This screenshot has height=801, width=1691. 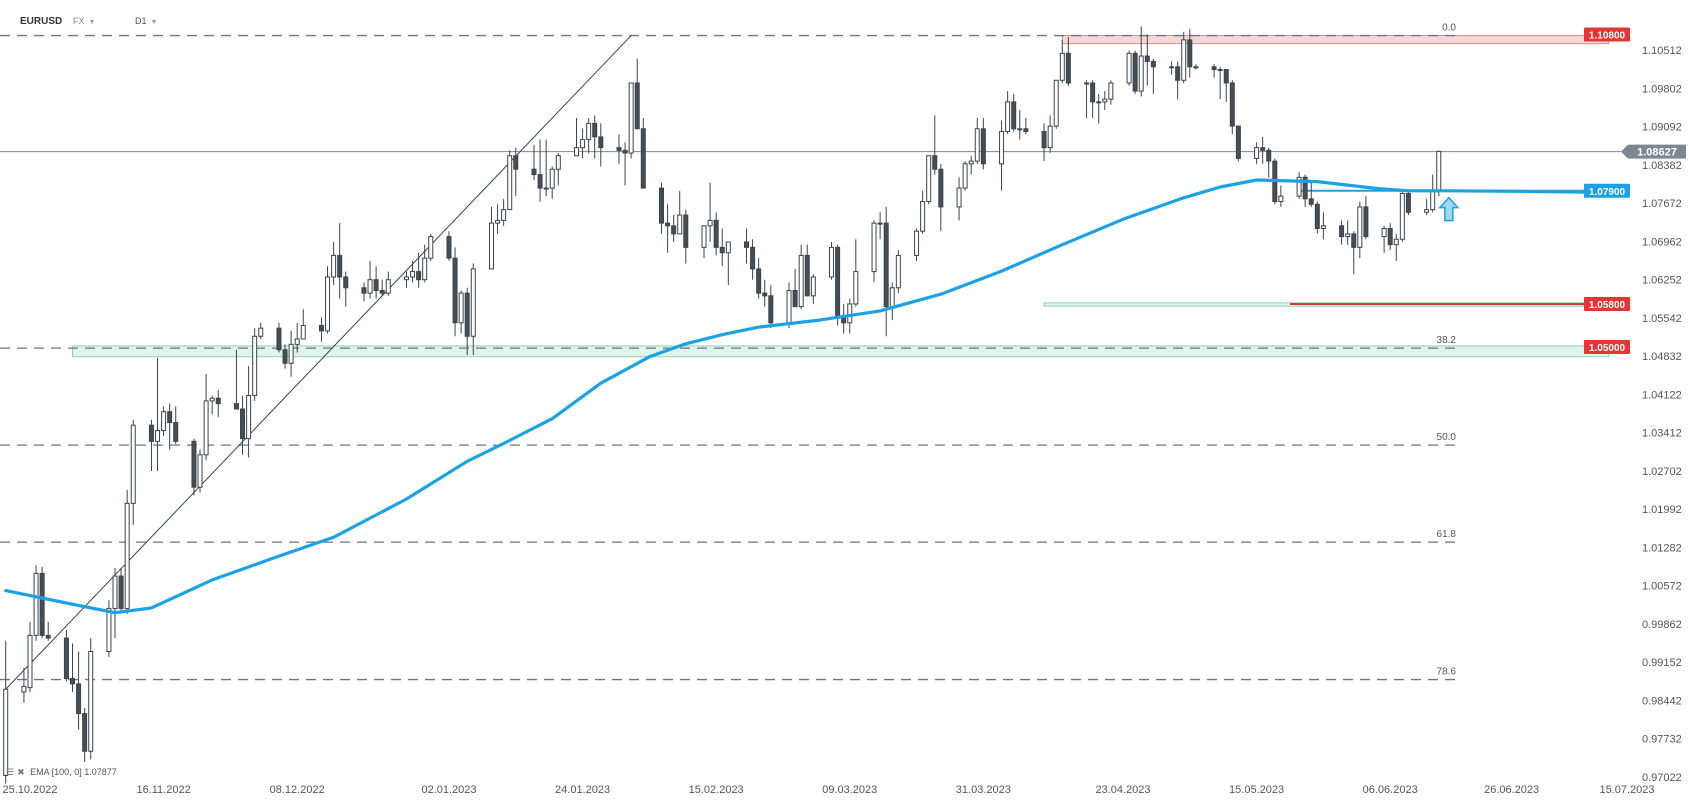 What do you see at coordinates (1449, 209) in the screenshot?
I see `up-arrow-icon` at bounding box center [1449, 209].